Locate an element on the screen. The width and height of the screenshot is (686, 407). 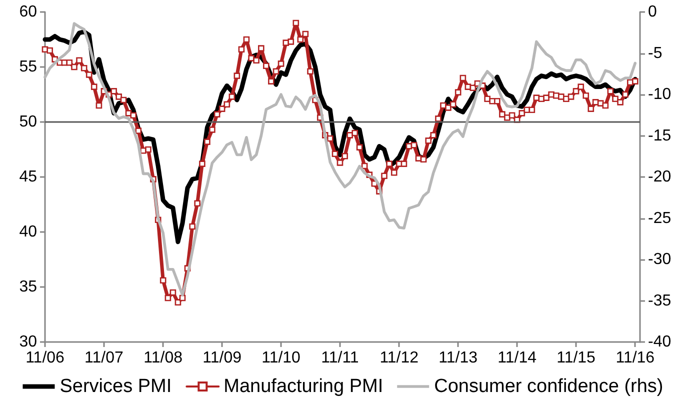
x-tick-label: 11/12 is located at coordinates (399, 358).